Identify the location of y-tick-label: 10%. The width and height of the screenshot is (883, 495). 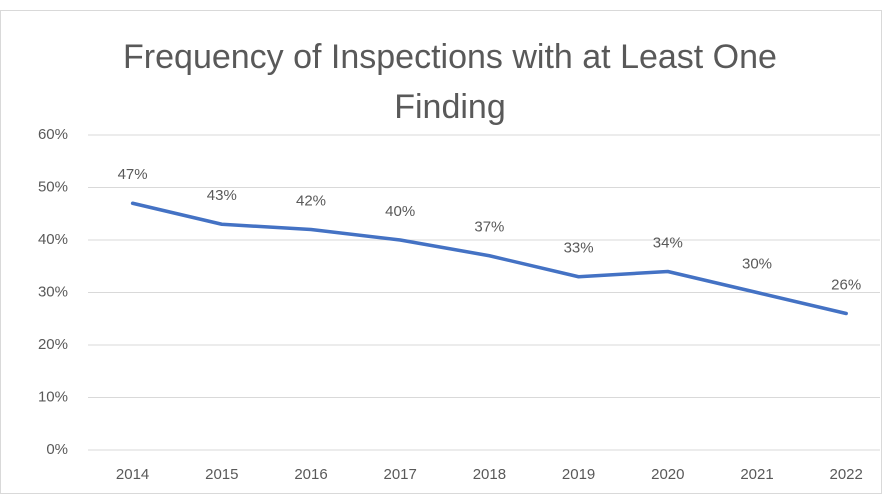
(53, 396).